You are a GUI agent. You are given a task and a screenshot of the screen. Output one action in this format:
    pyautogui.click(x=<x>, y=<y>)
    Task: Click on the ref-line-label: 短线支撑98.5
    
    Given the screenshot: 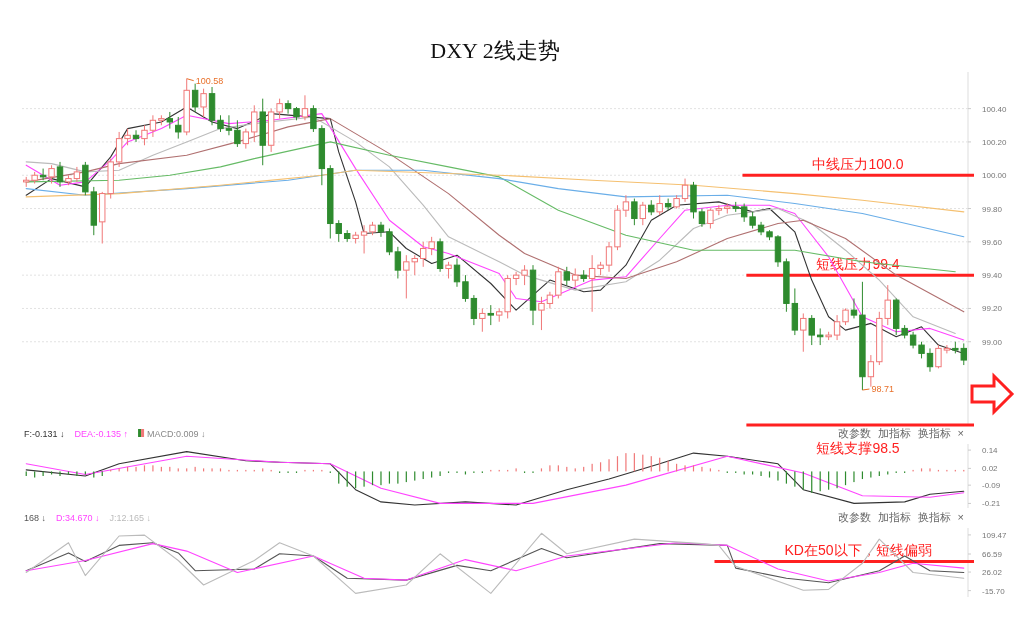 What is the action you would take?
    pyautogui.click(x=858, y=448)
    